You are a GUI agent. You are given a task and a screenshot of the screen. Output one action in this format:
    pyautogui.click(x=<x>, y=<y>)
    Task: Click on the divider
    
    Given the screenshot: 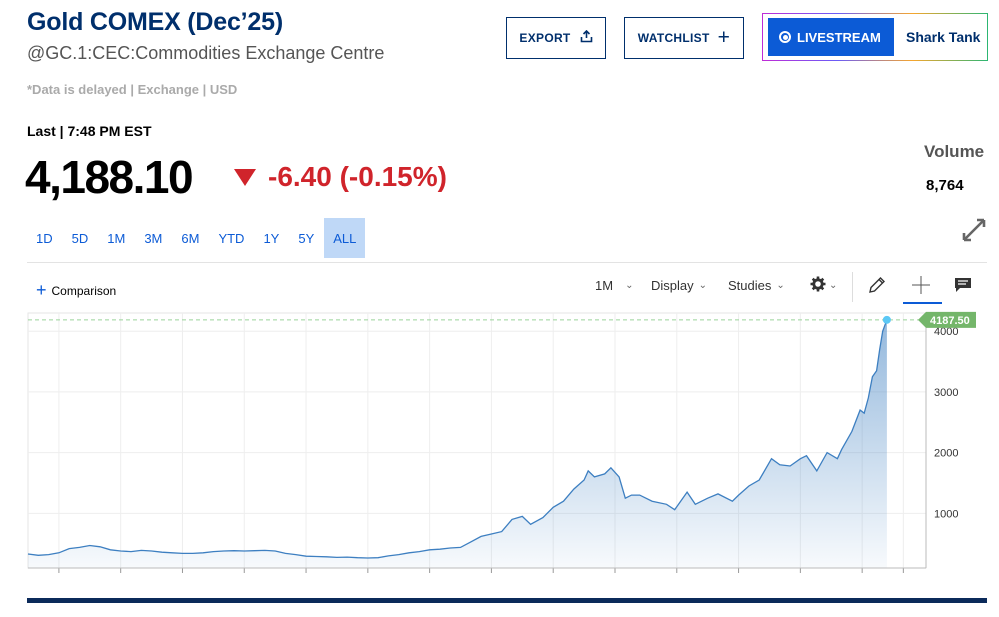 What is the action you would take?
    pyautogui.click(x=507, y=262)
    